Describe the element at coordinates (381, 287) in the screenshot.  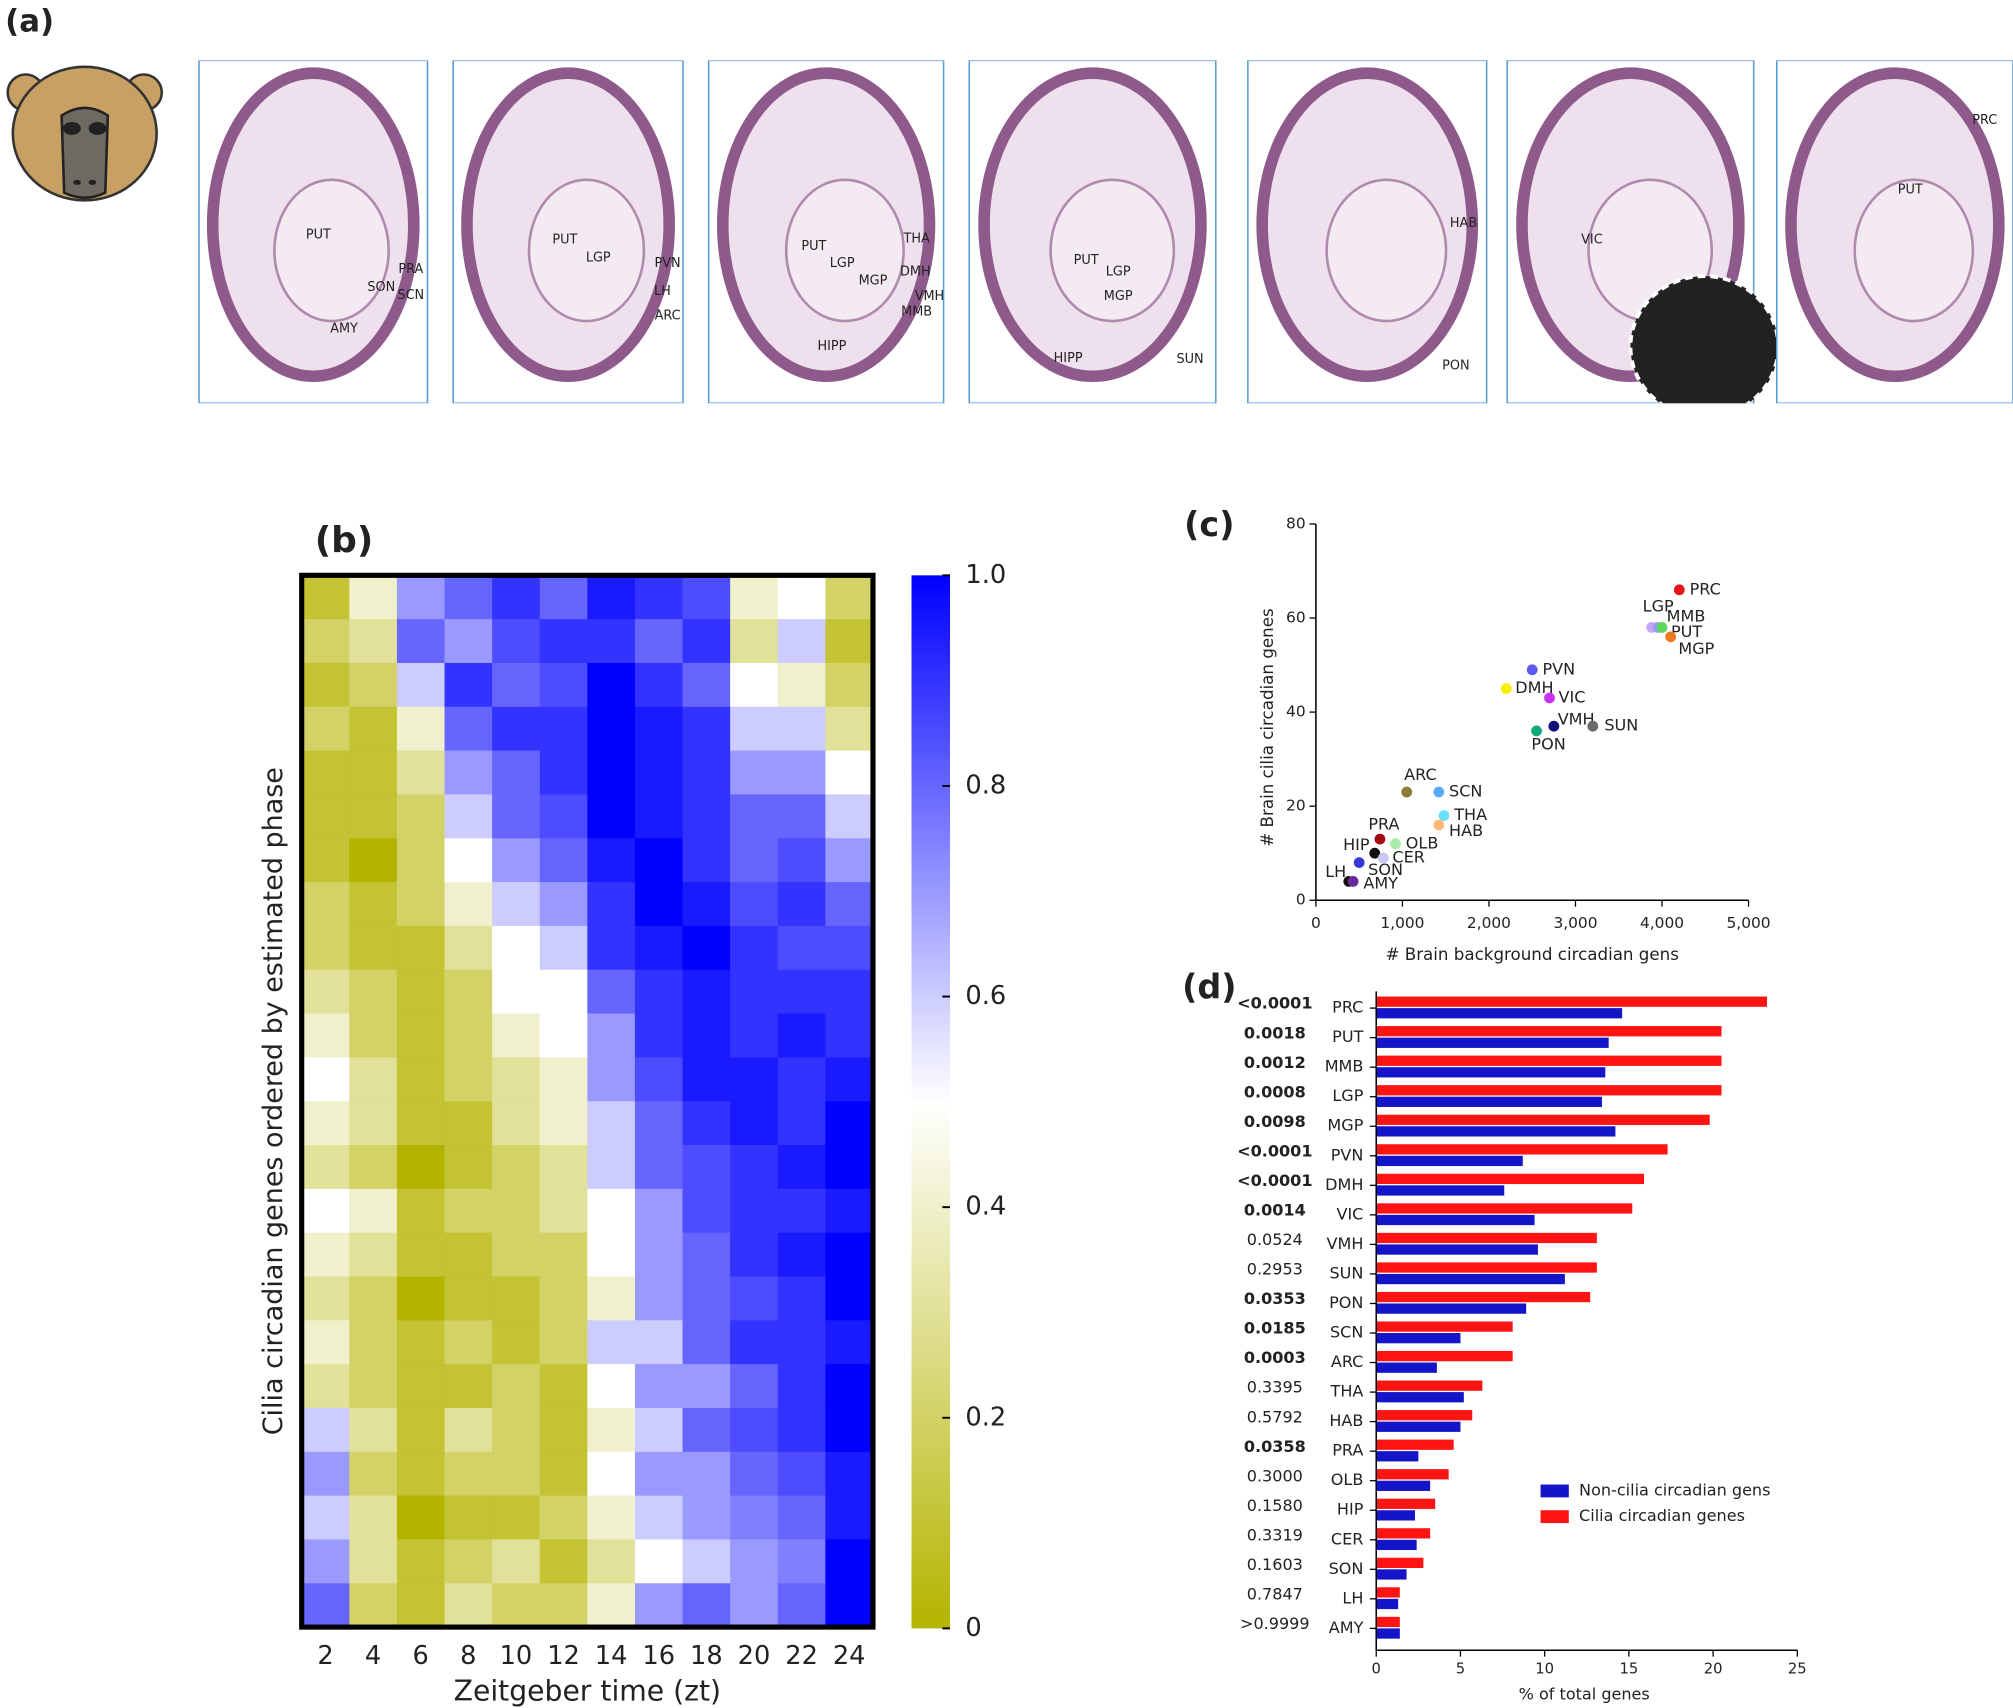
I see `region-label: SON` at that location.